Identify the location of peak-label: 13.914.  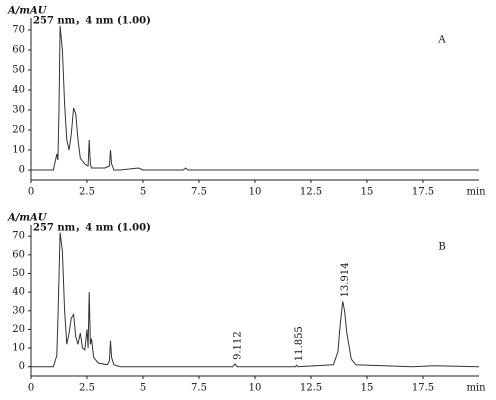
(345, 279).